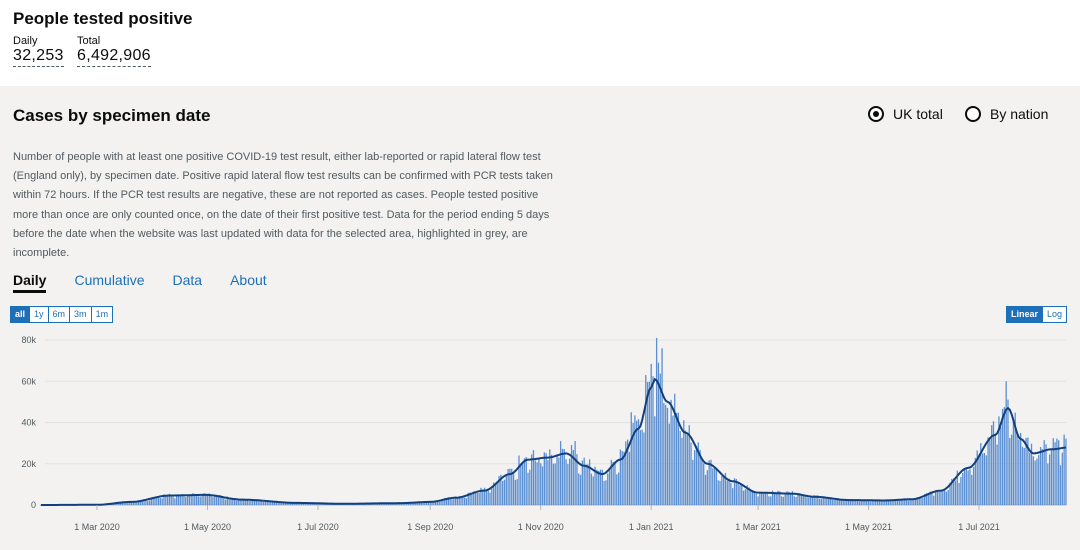  Describe the element at coordinates (38, 57) in the screenshot. I see `daily-value: 32,253` at that location.